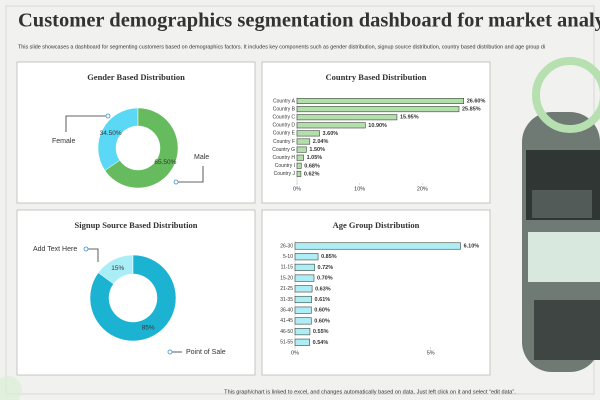  I want to click on value-label: 0.55%, so click(321, 332).